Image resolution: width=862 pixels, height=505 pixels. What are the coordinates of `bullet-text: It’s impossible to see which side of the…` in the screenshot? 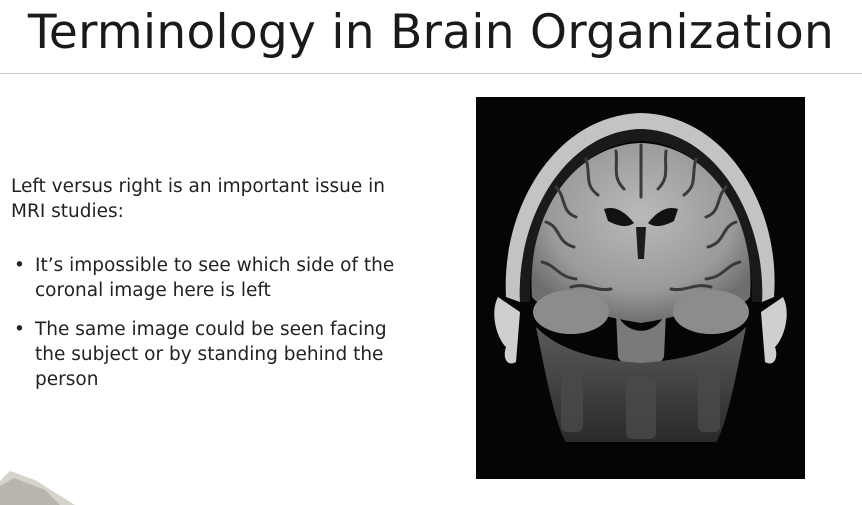 It's located at (215, 278).